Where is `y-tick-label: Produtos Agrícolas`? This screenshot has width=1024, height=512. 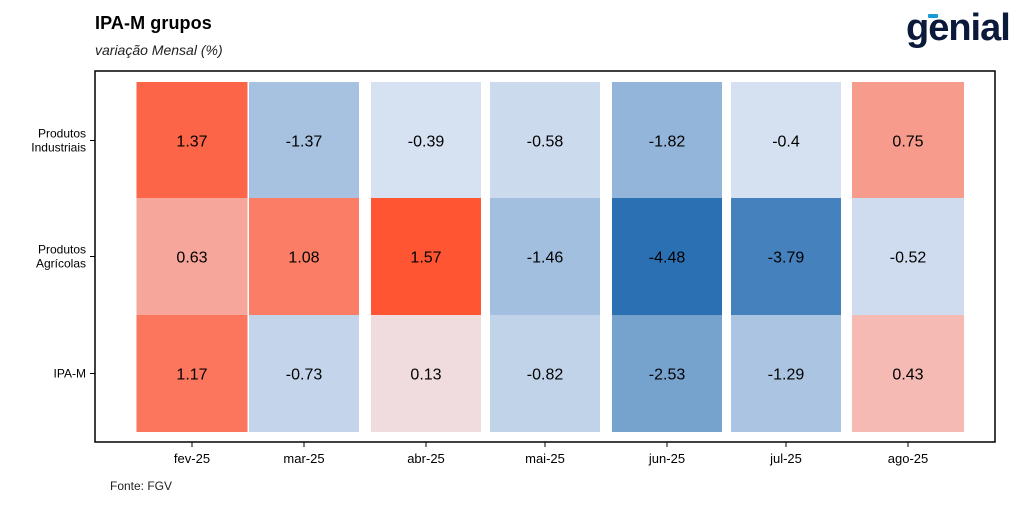
y-tick-label: Produtos Agrícolas is located at coordinates (61, 257).